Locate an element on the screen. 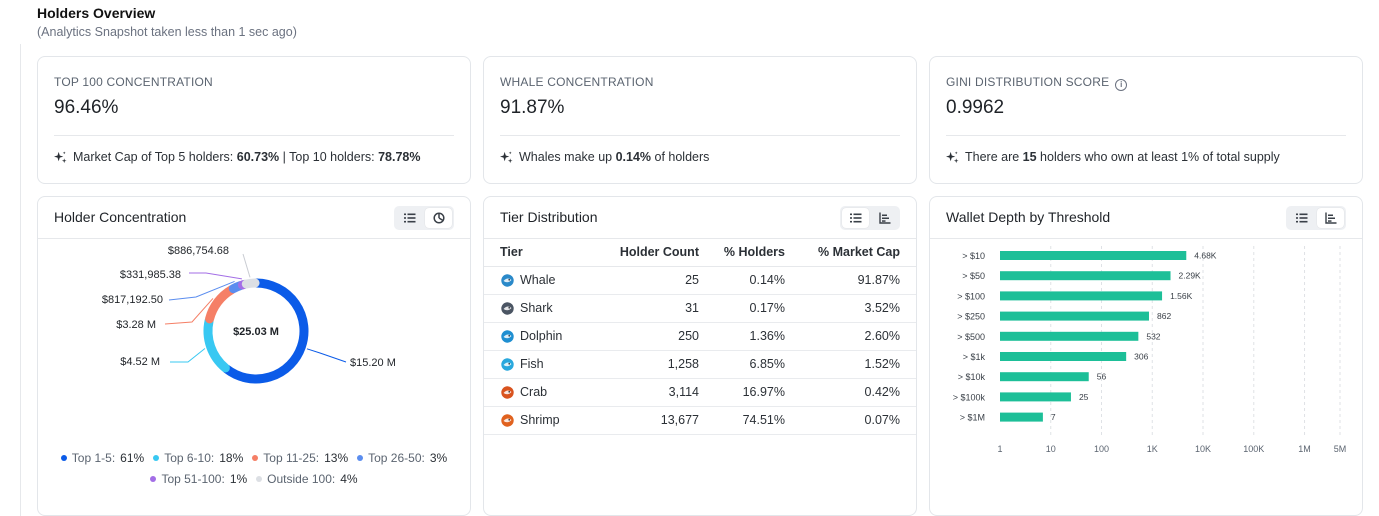 This screenshot has height=516, width=1379. stat-value: 0.9962 is located at coordinates (975, 107).